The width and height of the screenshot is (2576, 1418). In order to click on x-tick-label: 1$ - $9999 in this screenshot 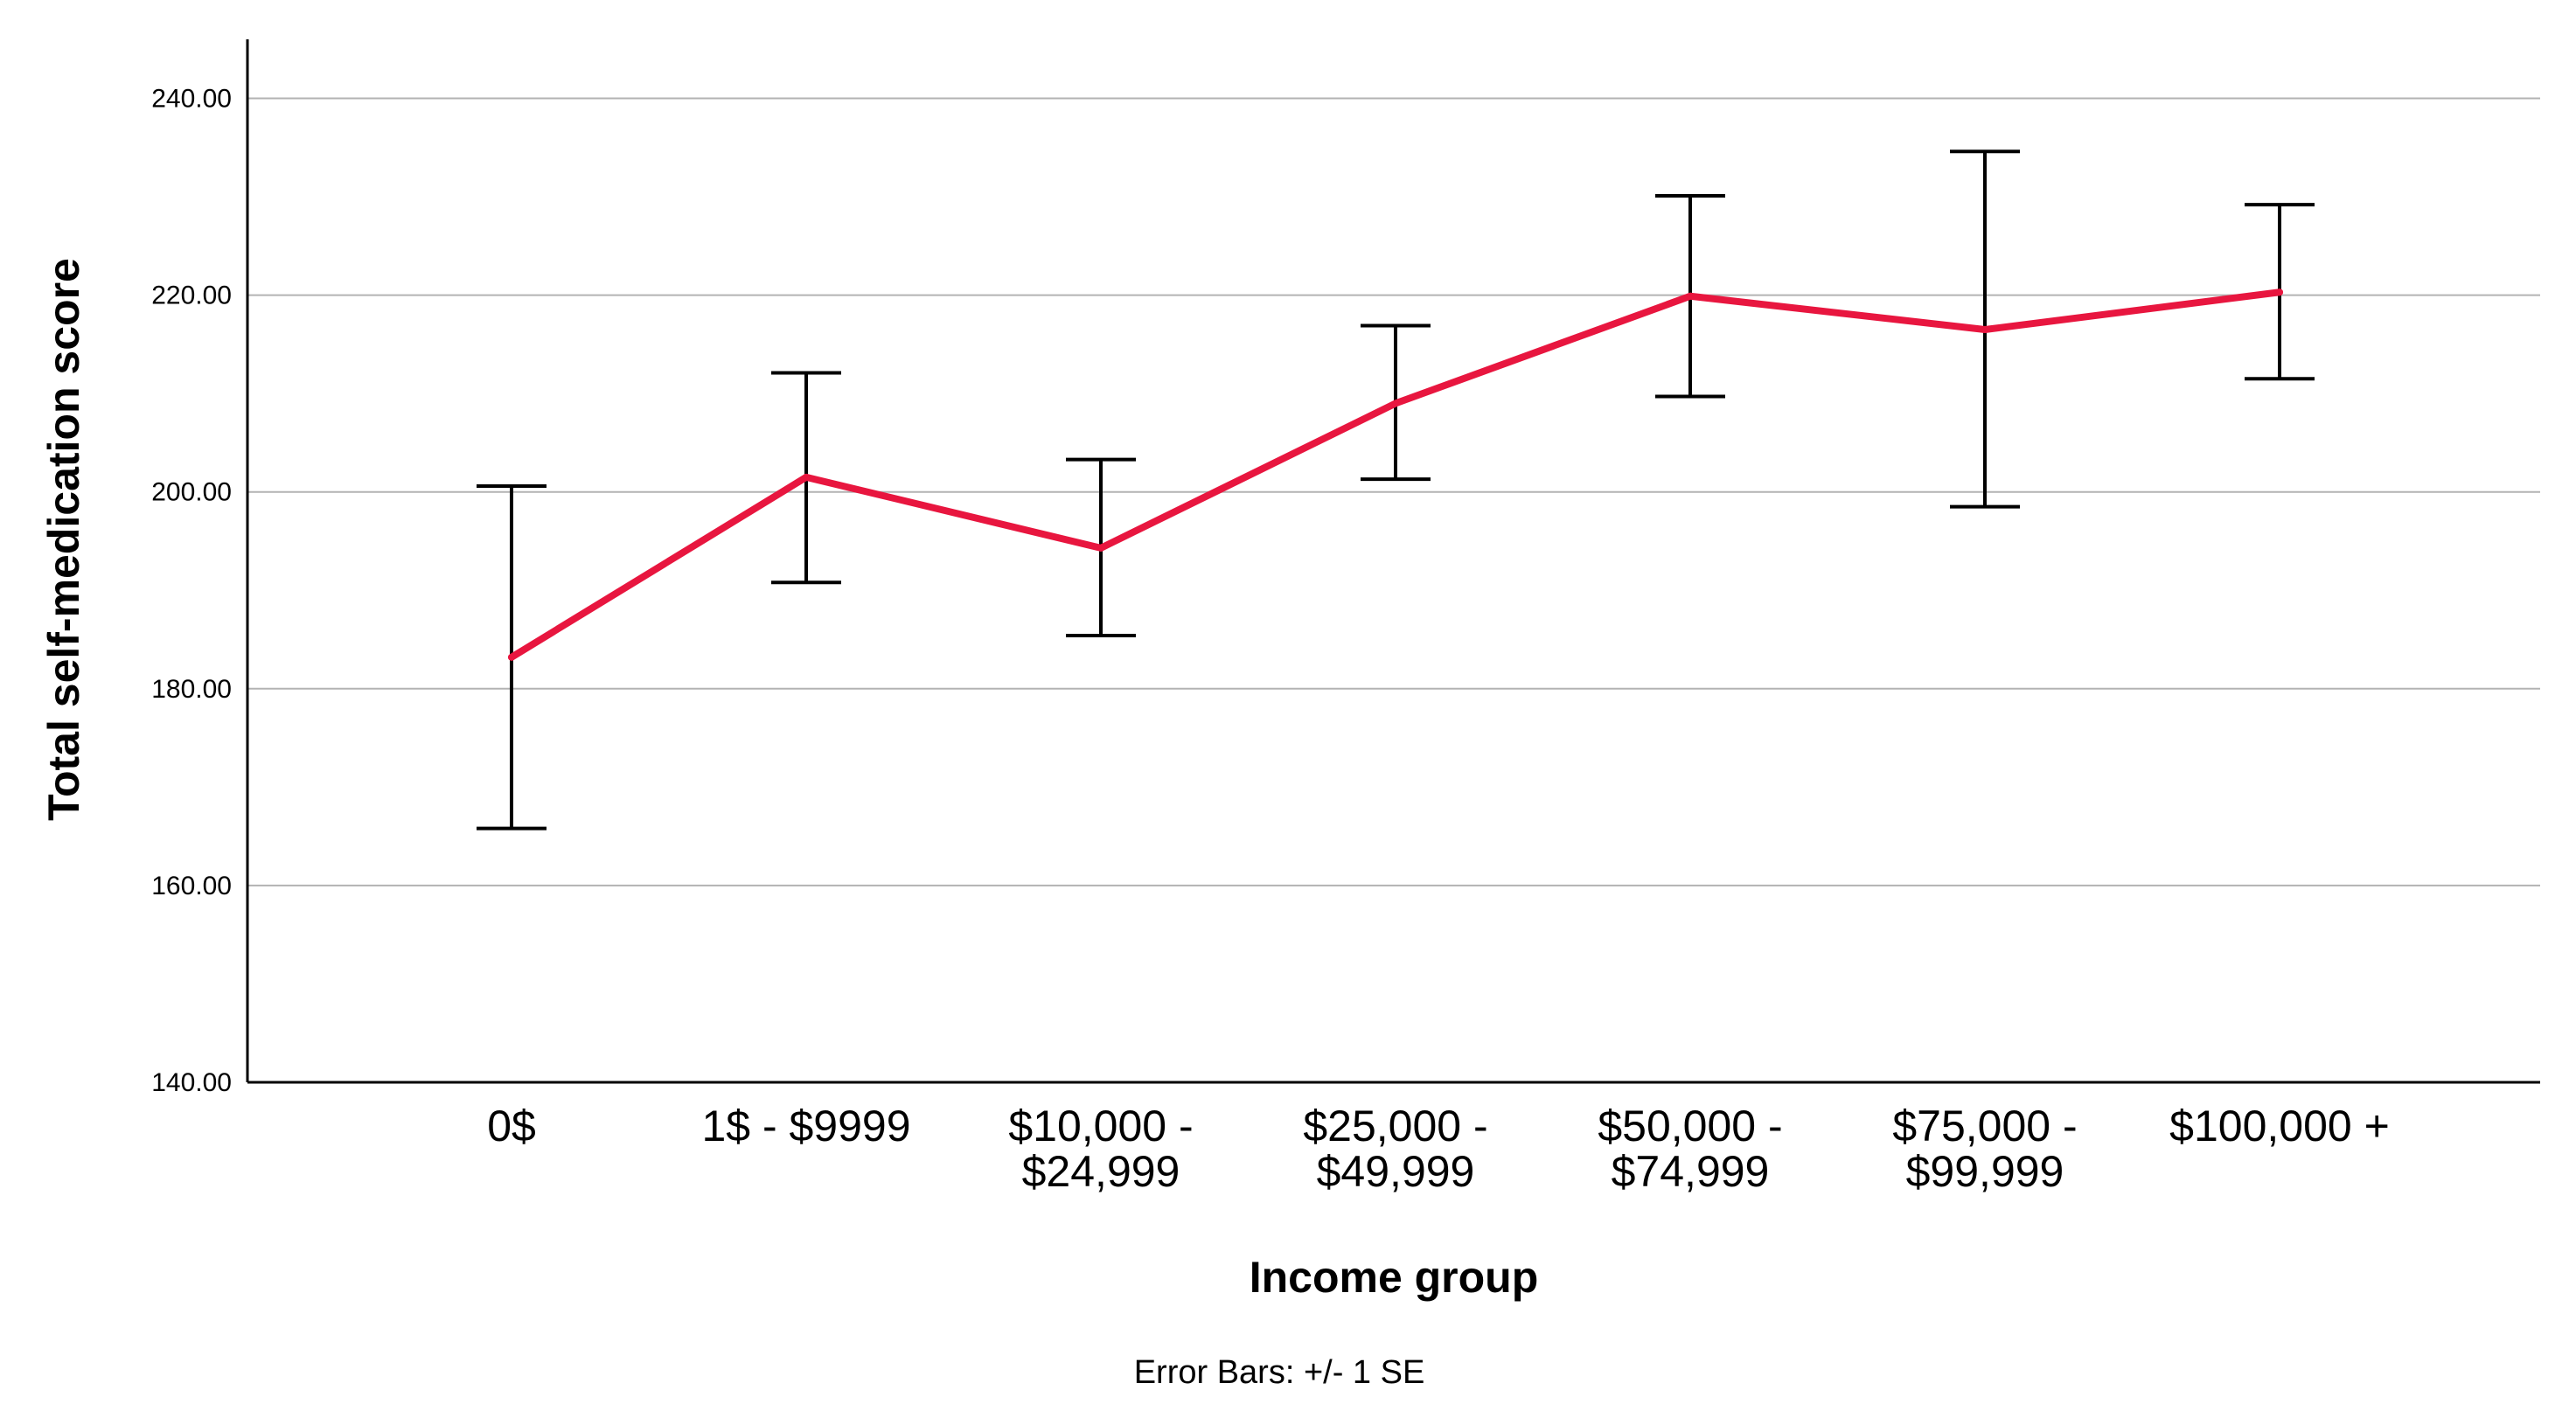, I will do `click(805, 1126)`.